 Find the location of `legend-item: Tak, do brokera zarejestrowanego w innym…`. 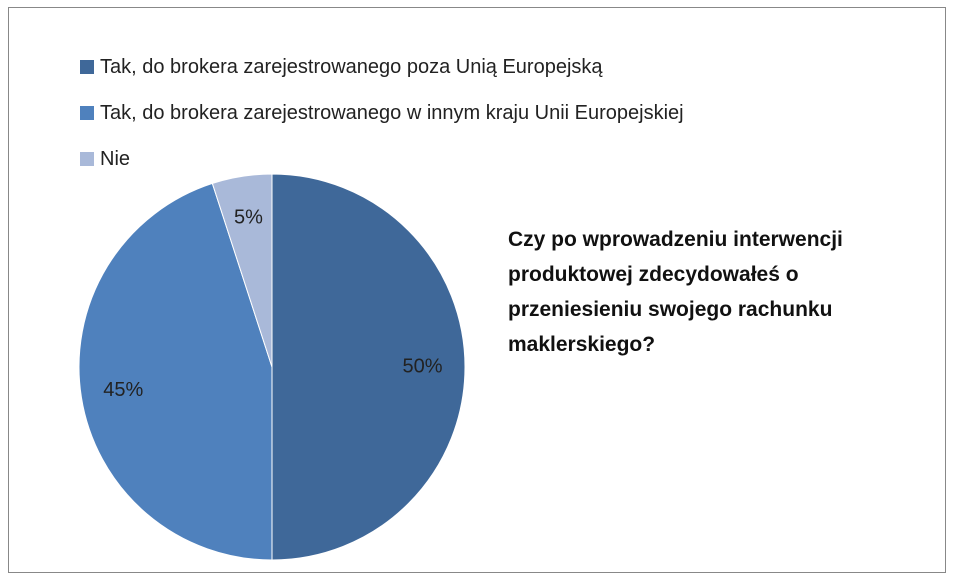

legend-item: Tak, do brokera zarejestrowanego w innym… is located at coordinates (382, 113).